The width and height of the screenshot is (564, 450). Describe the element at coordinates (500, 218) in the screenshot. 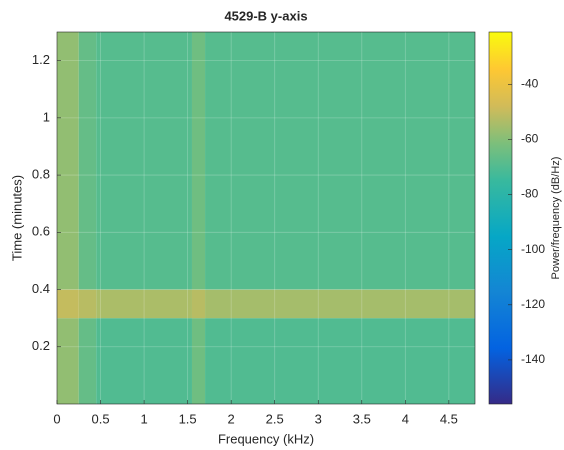

I see `colorbar` at that location.